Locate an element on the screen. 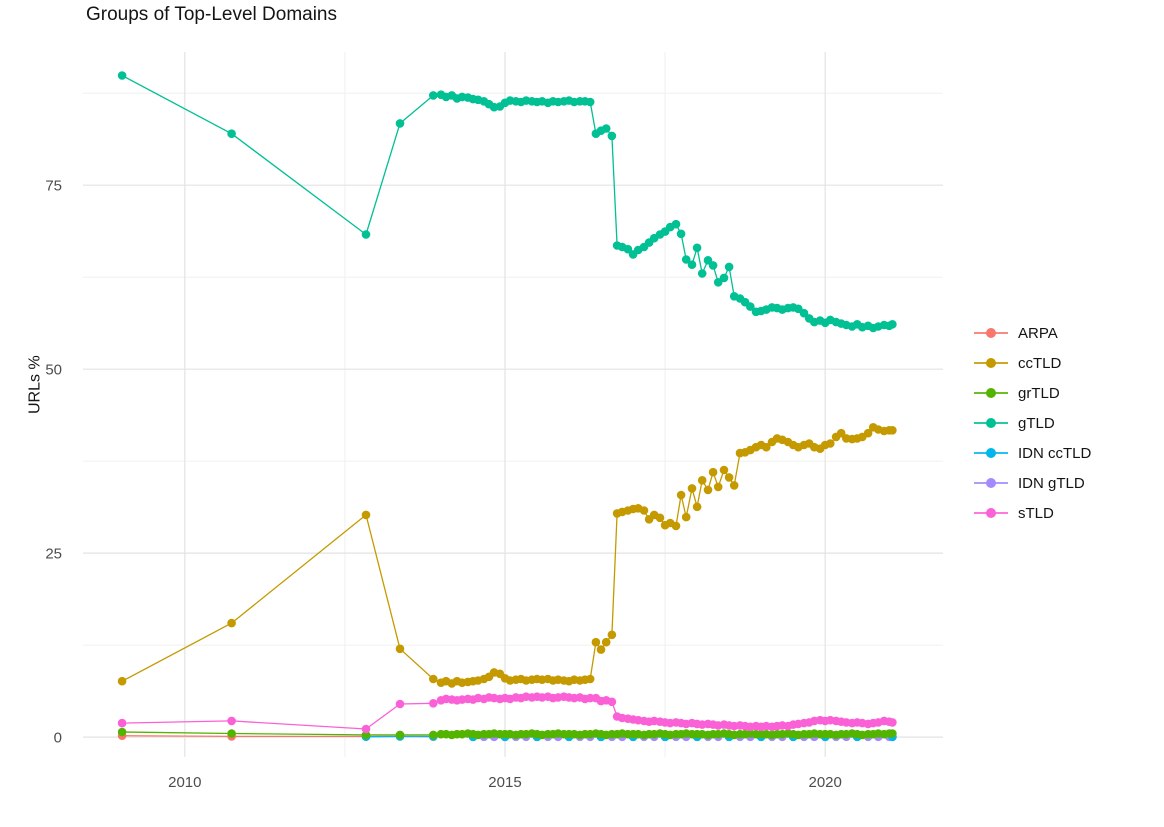 This screenshot has width=1164, height=827. legend-item-gtld: gTLD is located at coordinates (1032, 423).